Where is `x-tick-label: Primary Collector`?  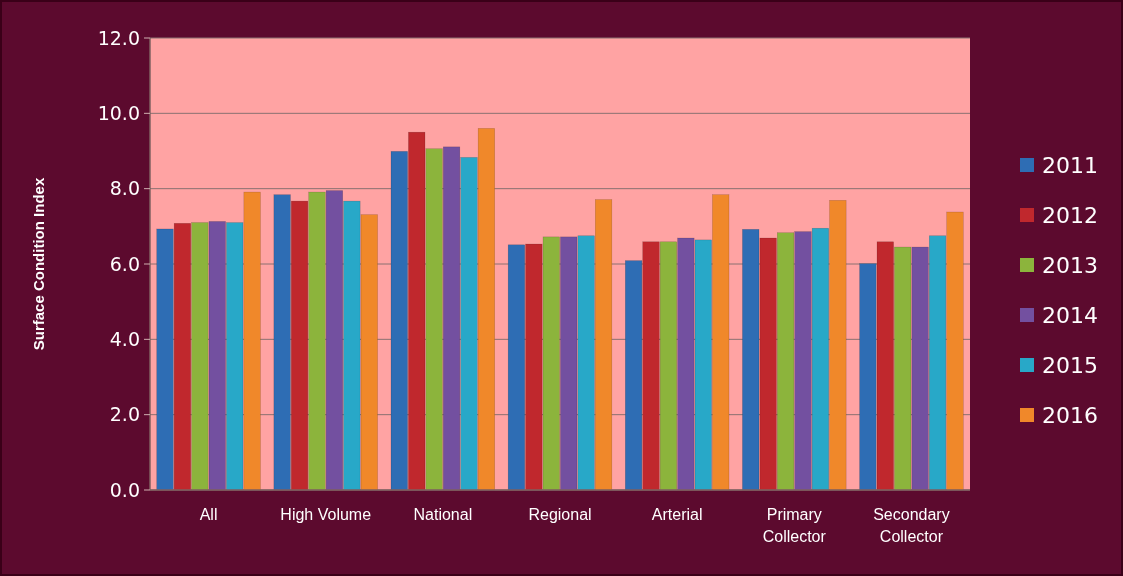
x-tick-label: Primary Collector is located at coordinates (794, 525).